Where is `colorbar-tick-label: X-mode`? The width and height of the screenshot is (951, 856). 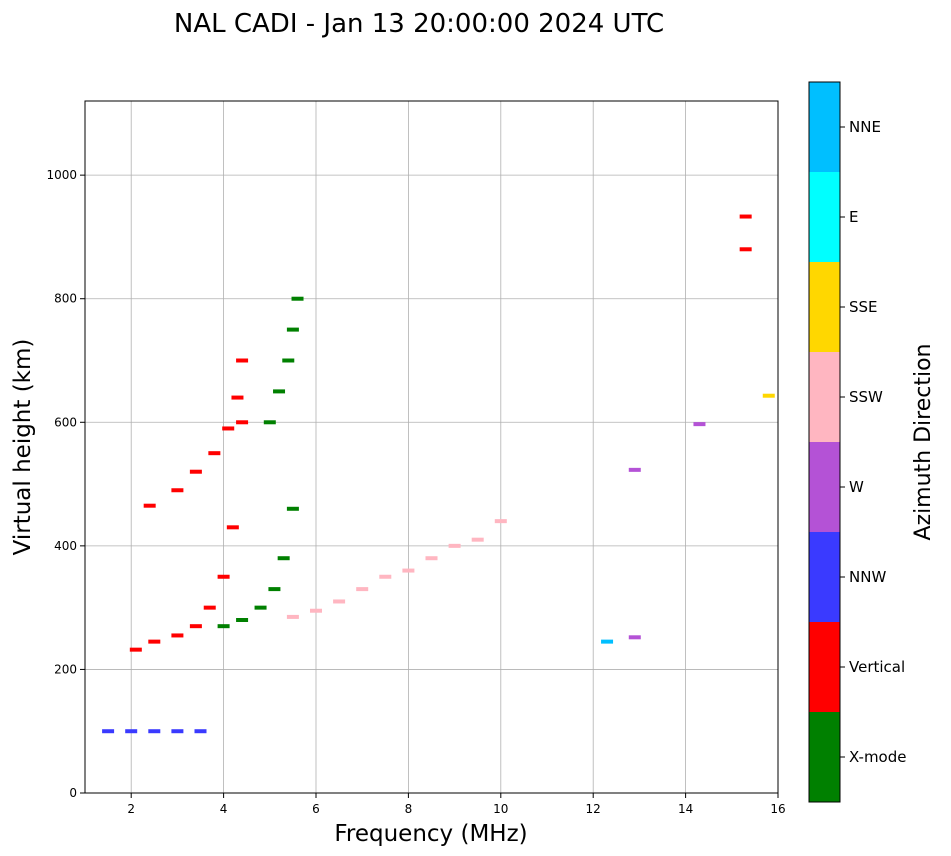
colorbar-tick-label: X-mode is located at coordinates (877, 757).